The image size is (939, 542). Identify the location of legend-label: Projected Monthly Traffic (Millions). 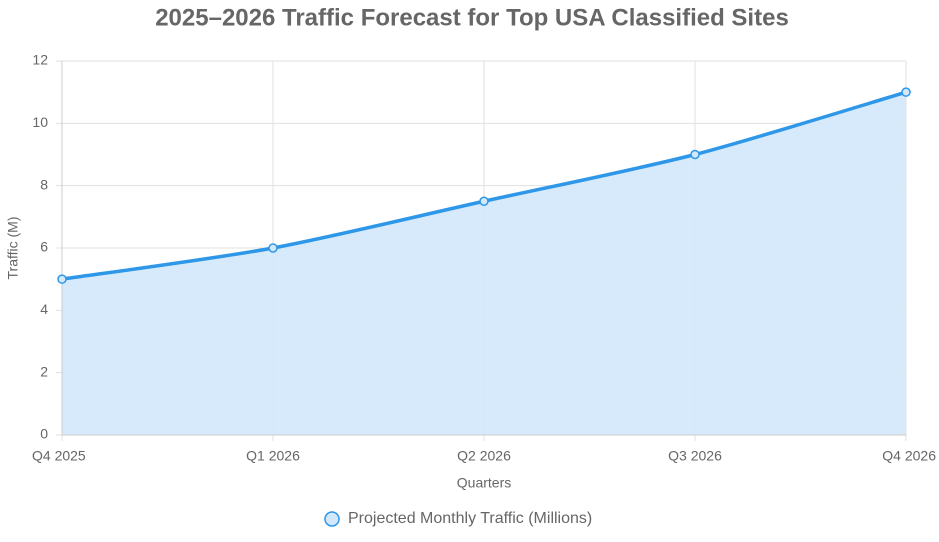
(470, 518).